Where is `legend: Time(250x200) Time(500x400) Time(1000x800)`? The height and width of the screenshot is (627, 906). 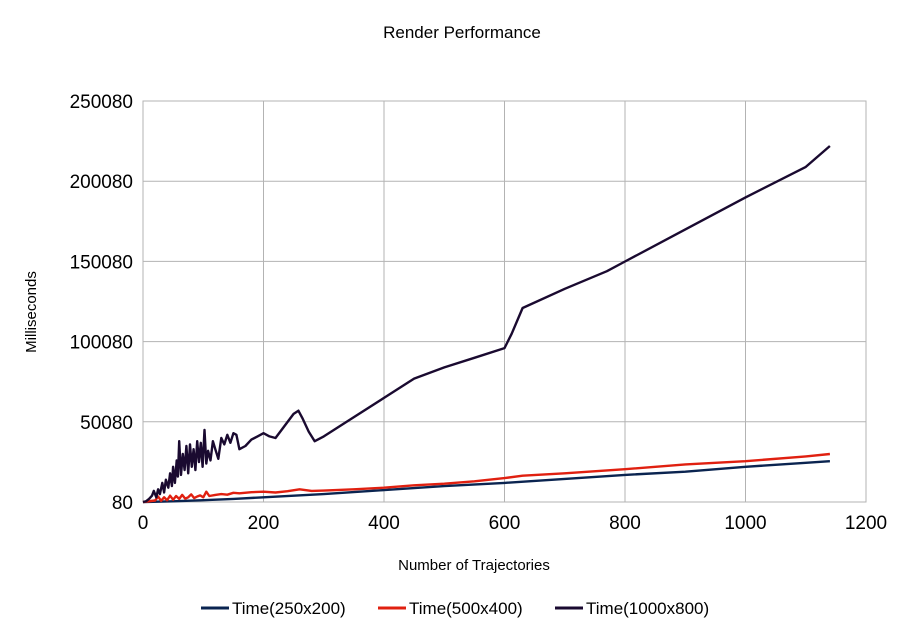 legend: Time(250x200) Time(500x400) Time(1000x800) is located at coordinates (455, 608).